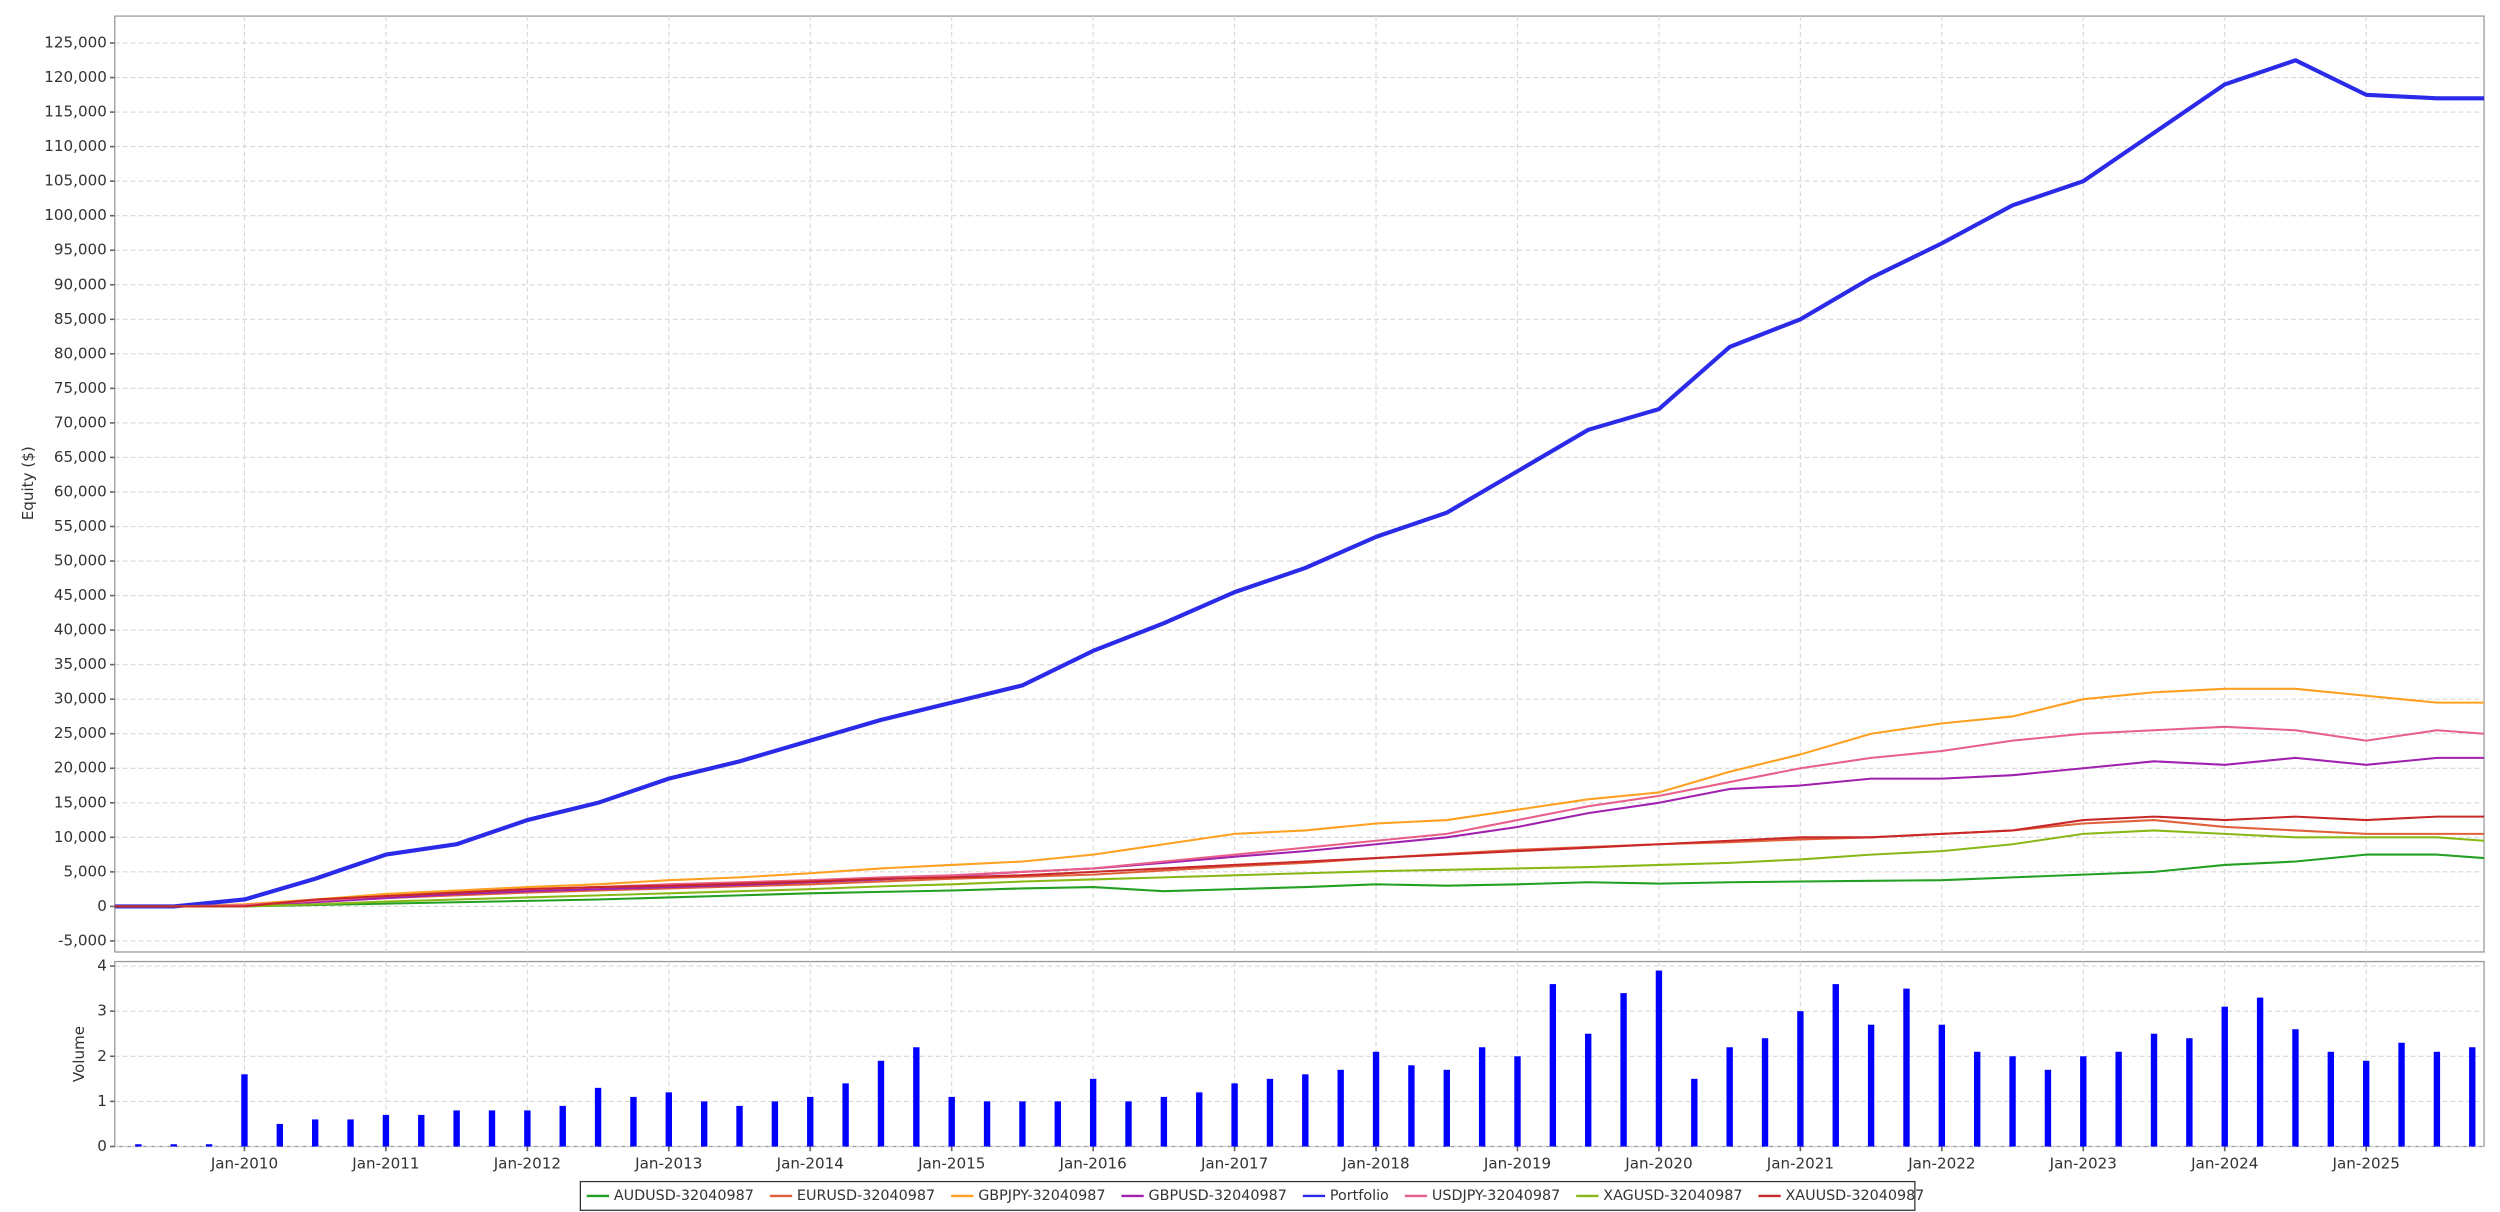  I want to click on y-tick-label: 90,000, so click(80, 284).